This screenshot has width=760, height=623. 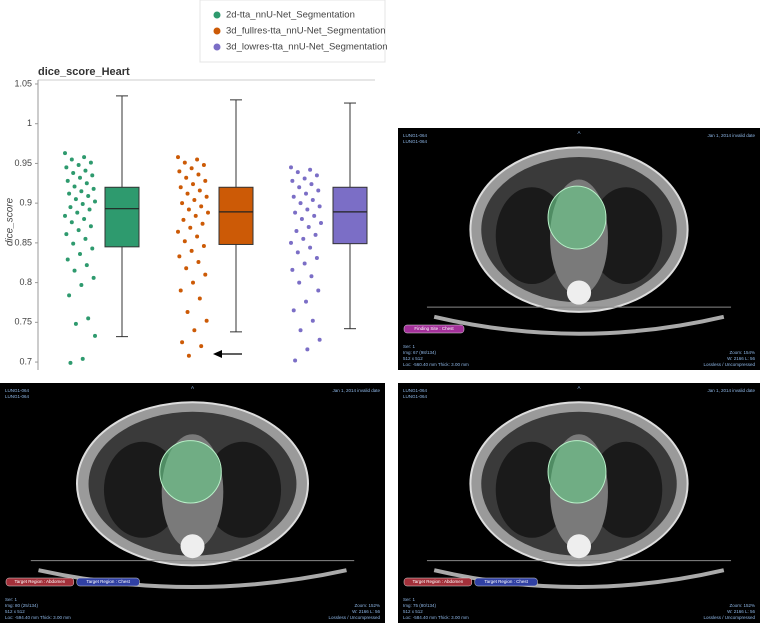 I want to click on chart-title: dice_score_Heart, so click(x=84, y=72).